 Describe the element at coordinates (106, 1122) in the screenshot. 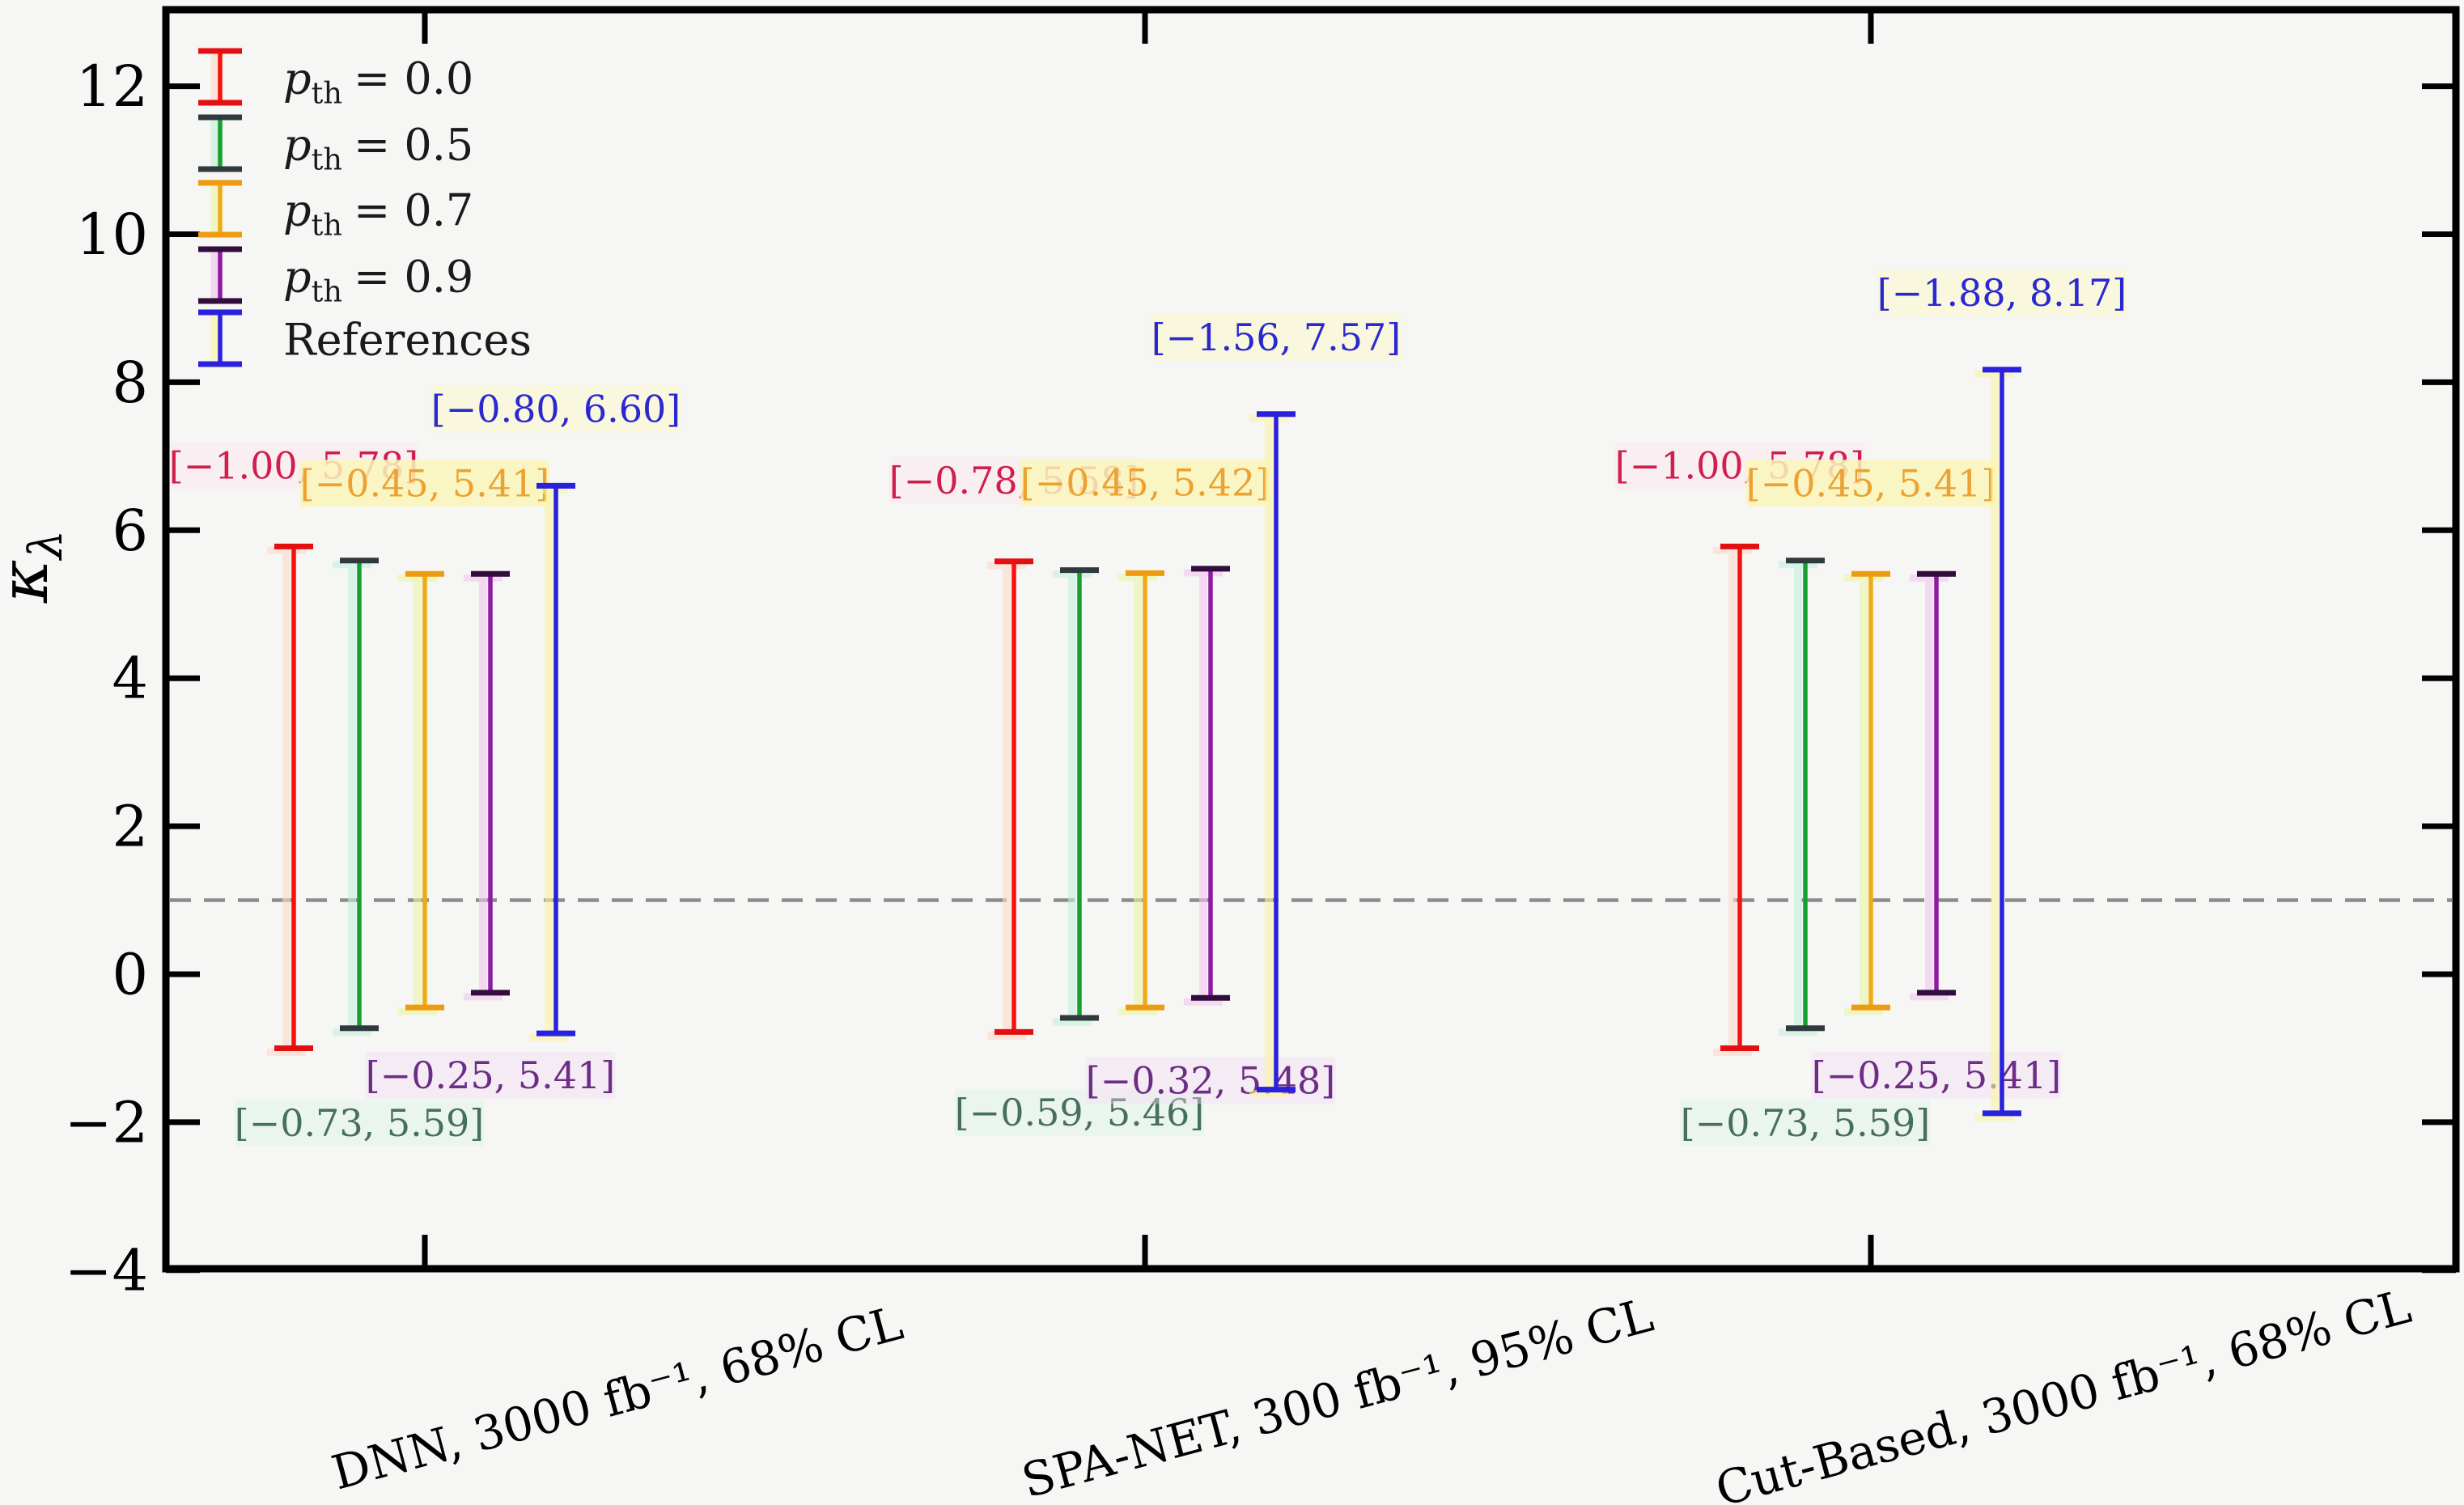

I see `y-tick-label: −2` at that location.